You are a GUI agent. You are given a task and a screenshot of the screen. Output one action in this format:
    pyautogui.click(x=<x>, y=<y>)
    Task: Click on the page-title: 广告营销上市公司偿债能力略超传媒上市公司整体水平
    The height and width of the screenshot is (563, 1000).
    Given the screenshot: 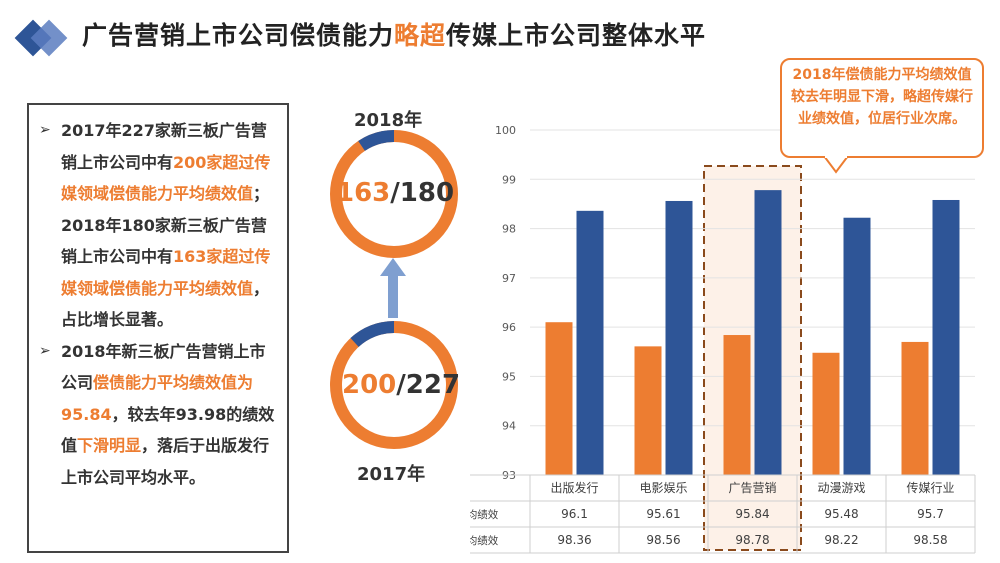 What is the action you would take?
    pyautogui.click(x=394, y=35)
    